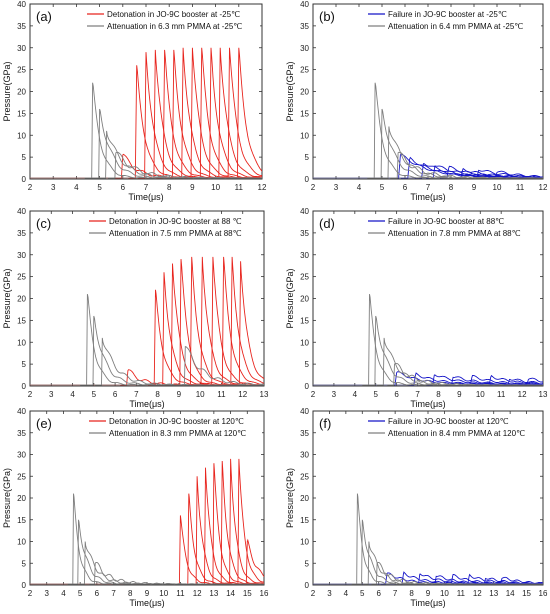 Image resolution: width=550 pixels, height=614 pixels. I want to click on y-tick-label: 35, so click(21, 433).